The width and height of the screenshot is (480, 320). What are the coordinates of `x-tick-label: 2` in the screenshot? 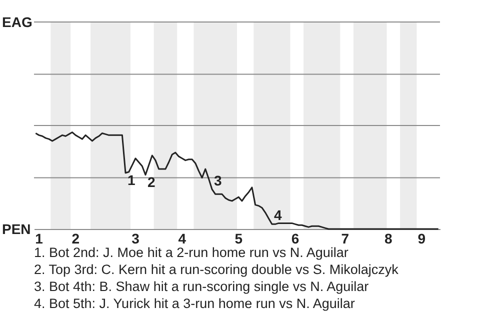 It's located at (76, 238).